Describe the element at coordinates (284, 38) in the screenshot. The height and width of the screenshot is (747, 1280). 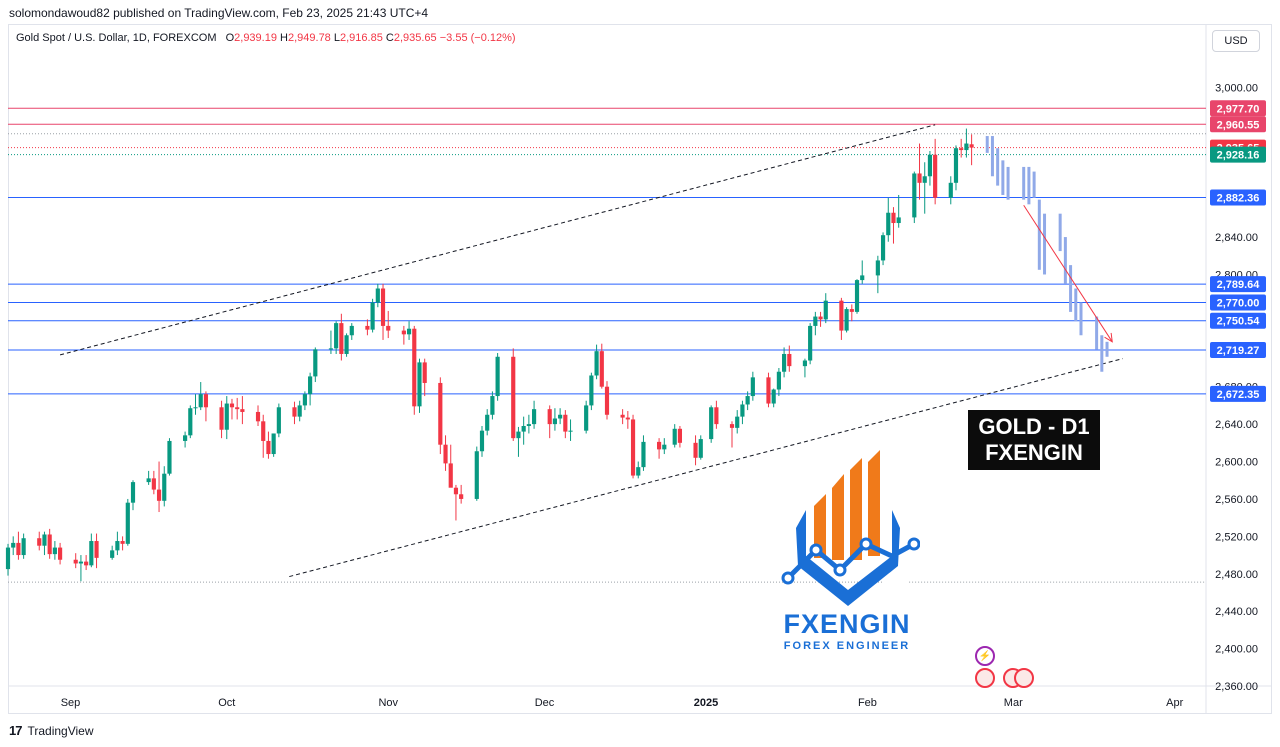
I see `high-label: H` at that location.